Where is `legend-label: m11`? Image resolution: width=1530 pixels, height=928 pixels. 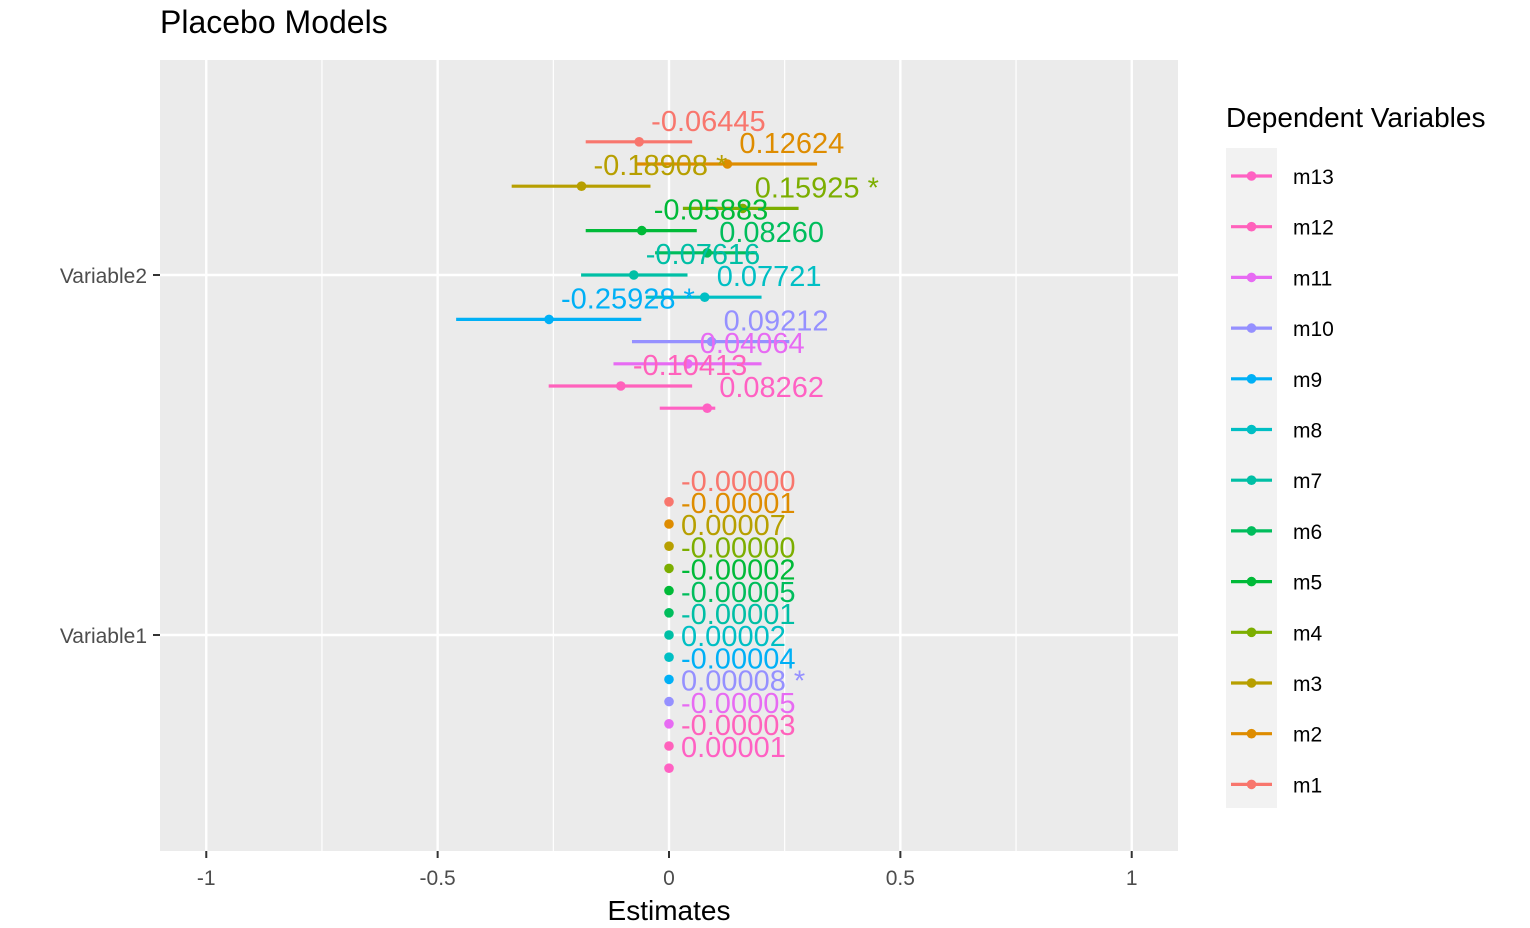
legend-label: m11 is located at coordinates (1312, 278).